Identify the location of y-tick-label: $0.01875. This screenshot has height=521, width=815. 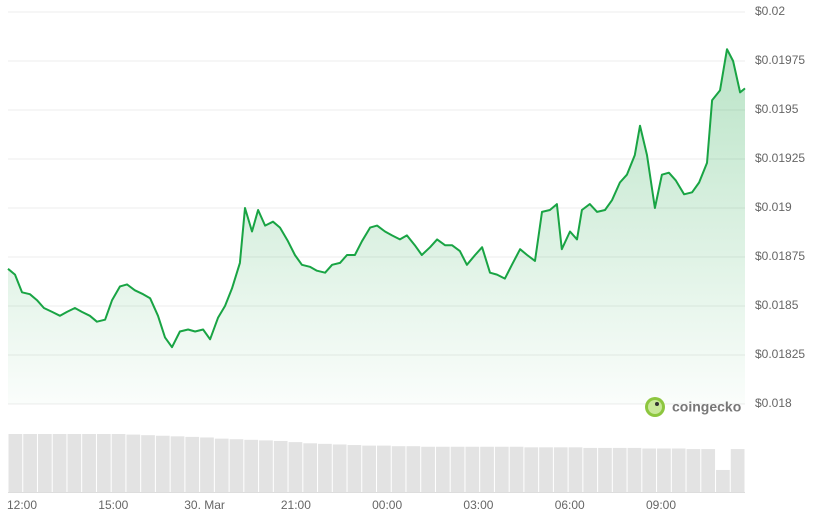
(780, 256).